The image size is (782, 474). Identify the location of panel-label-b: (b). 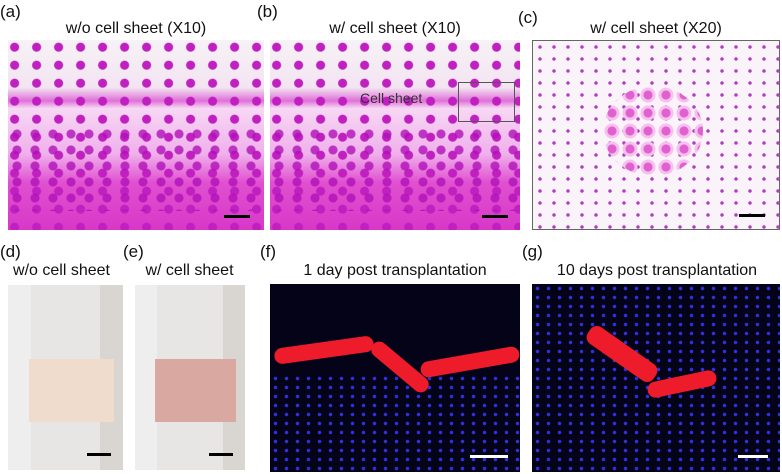
(267, 11).